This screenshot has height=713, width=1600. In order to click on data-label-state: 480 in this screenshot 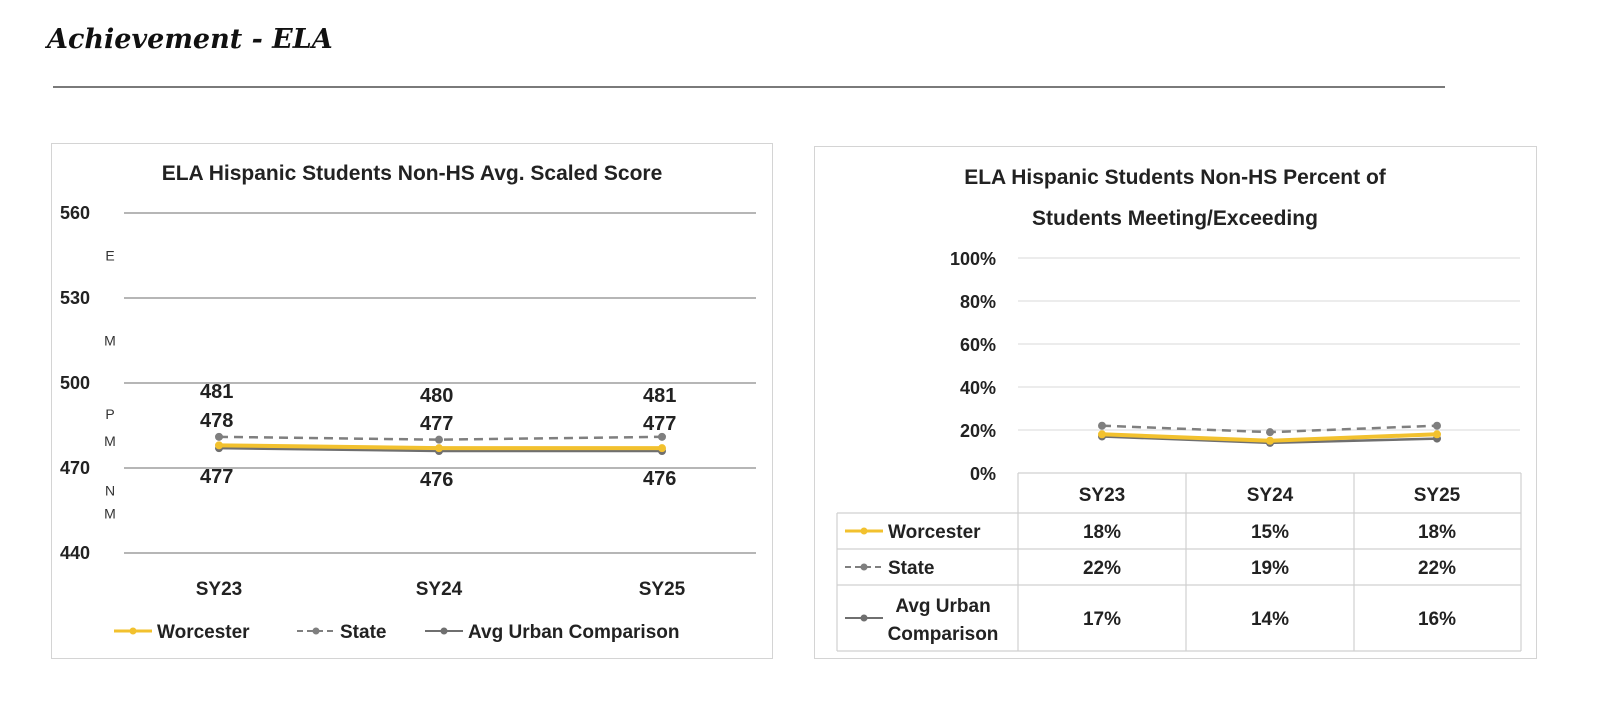, I will do `click(436, 396)`.